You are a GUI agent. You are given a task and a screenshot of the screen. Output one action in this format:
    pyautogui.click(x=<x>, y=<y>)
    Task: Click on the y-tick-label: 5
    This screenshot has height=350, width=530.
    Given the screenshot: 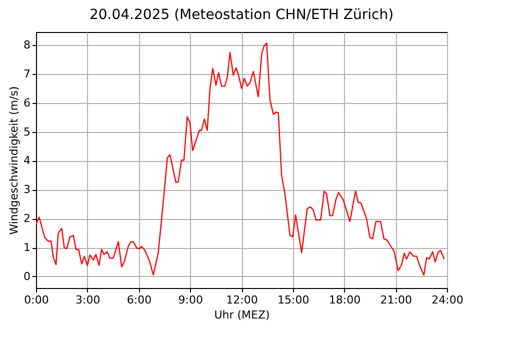 What is the action you would take?
    pyautogui.click(x=27, y=131)
    